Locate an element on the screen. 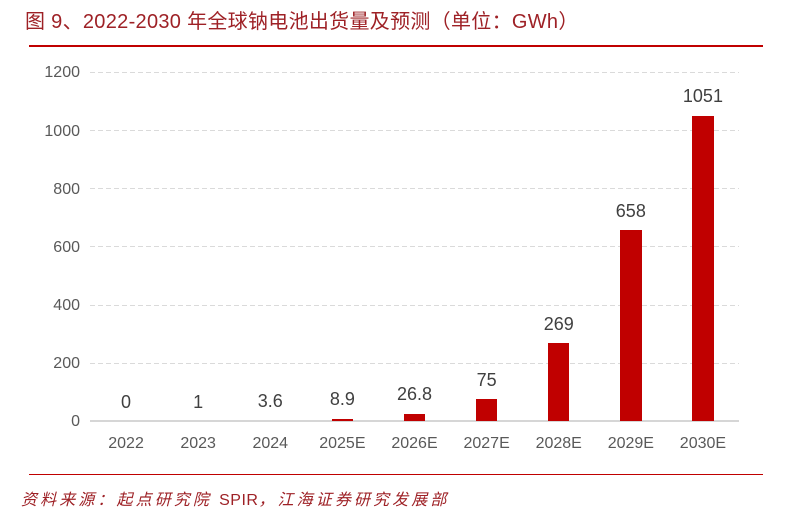  y-axis-label-0: 0 is located at coordinates (75, 422).